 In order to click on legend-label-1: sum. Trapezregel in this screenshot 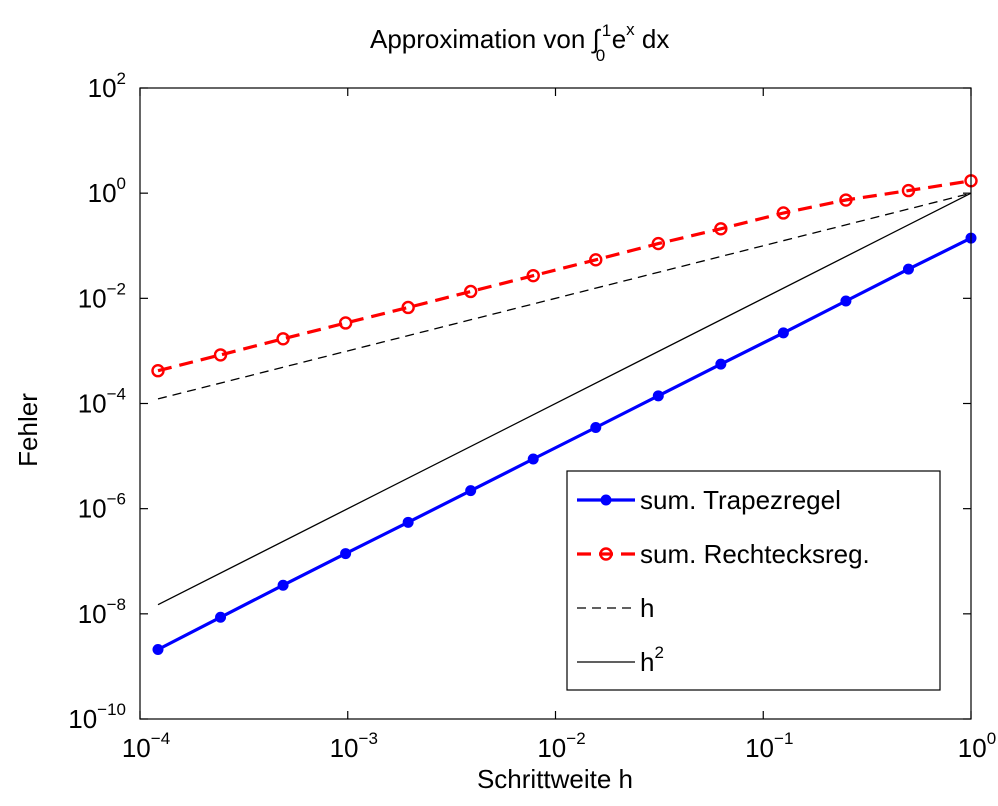, I will do `click(740, 500)`.